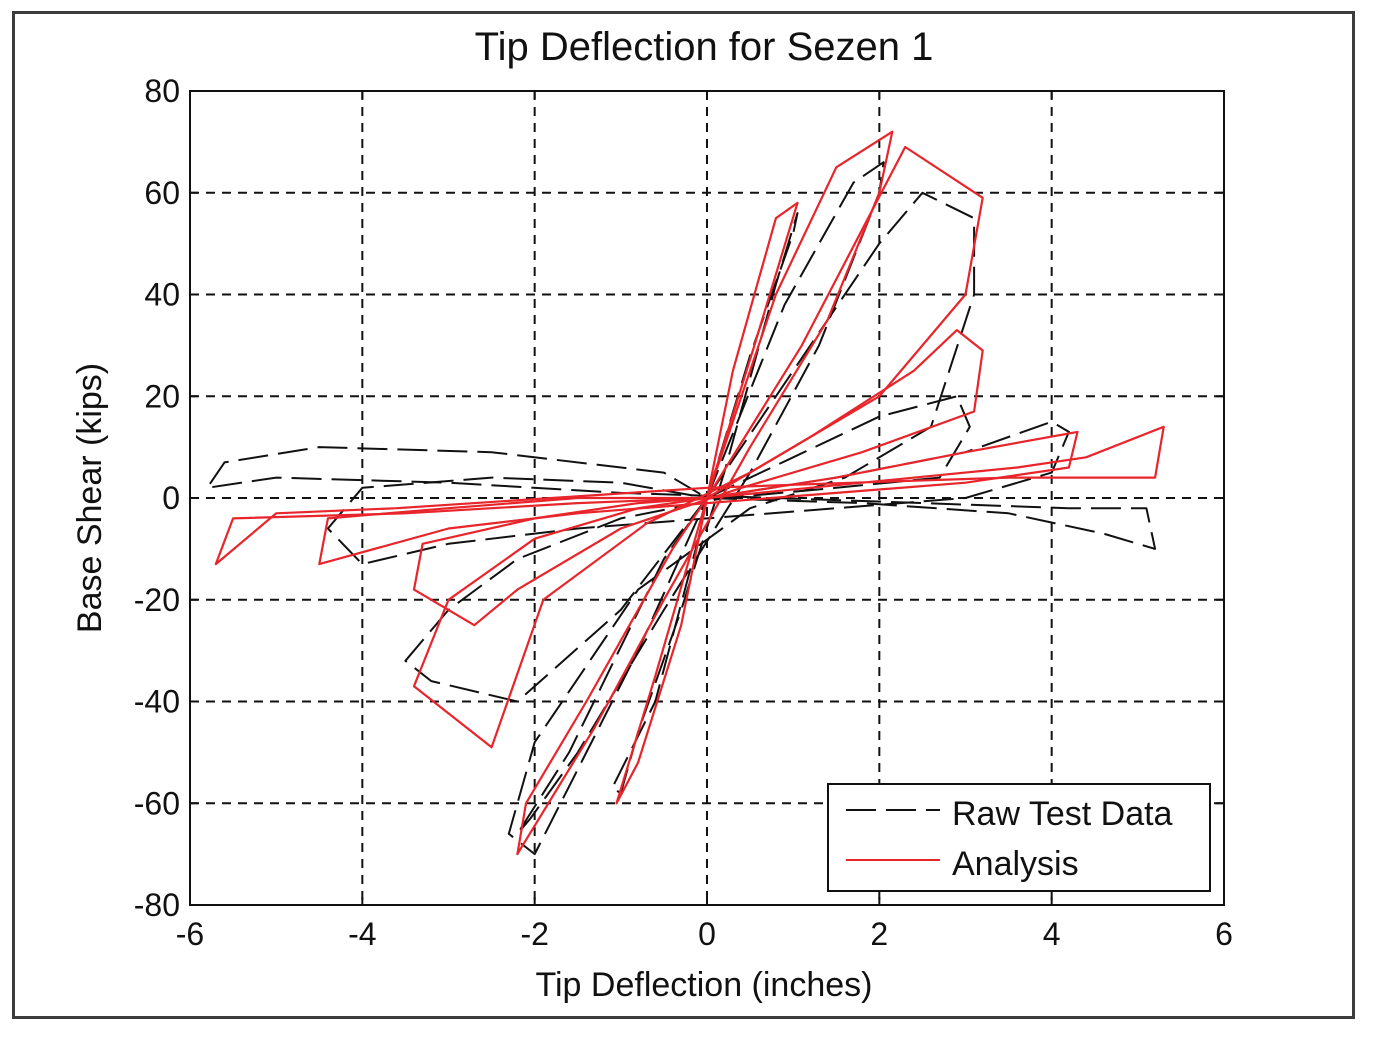 This screenshot has width=1374, height=1043. What do you see at coordinates (362, 934) in the screenshot?
I see `x-tick-label: -4` at bounding box center [362, 934].